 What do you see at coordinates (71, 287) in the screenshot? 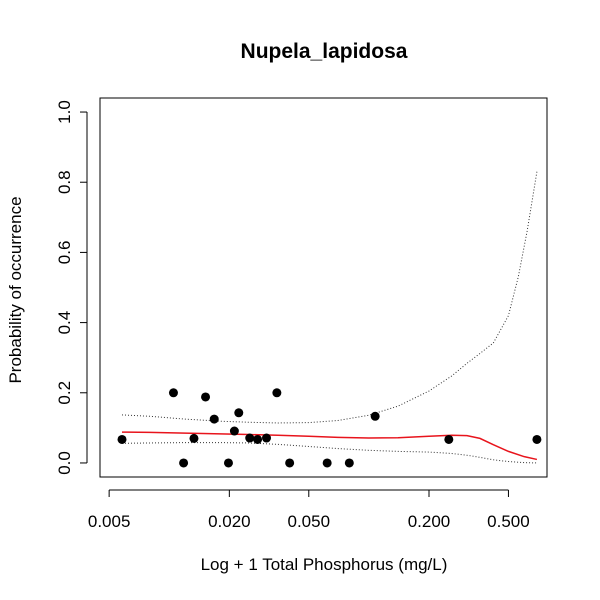
I see `y-axis: 0.0 0.2 0.4 0.6 0.8 1.0` at bounding box center [71, 287].